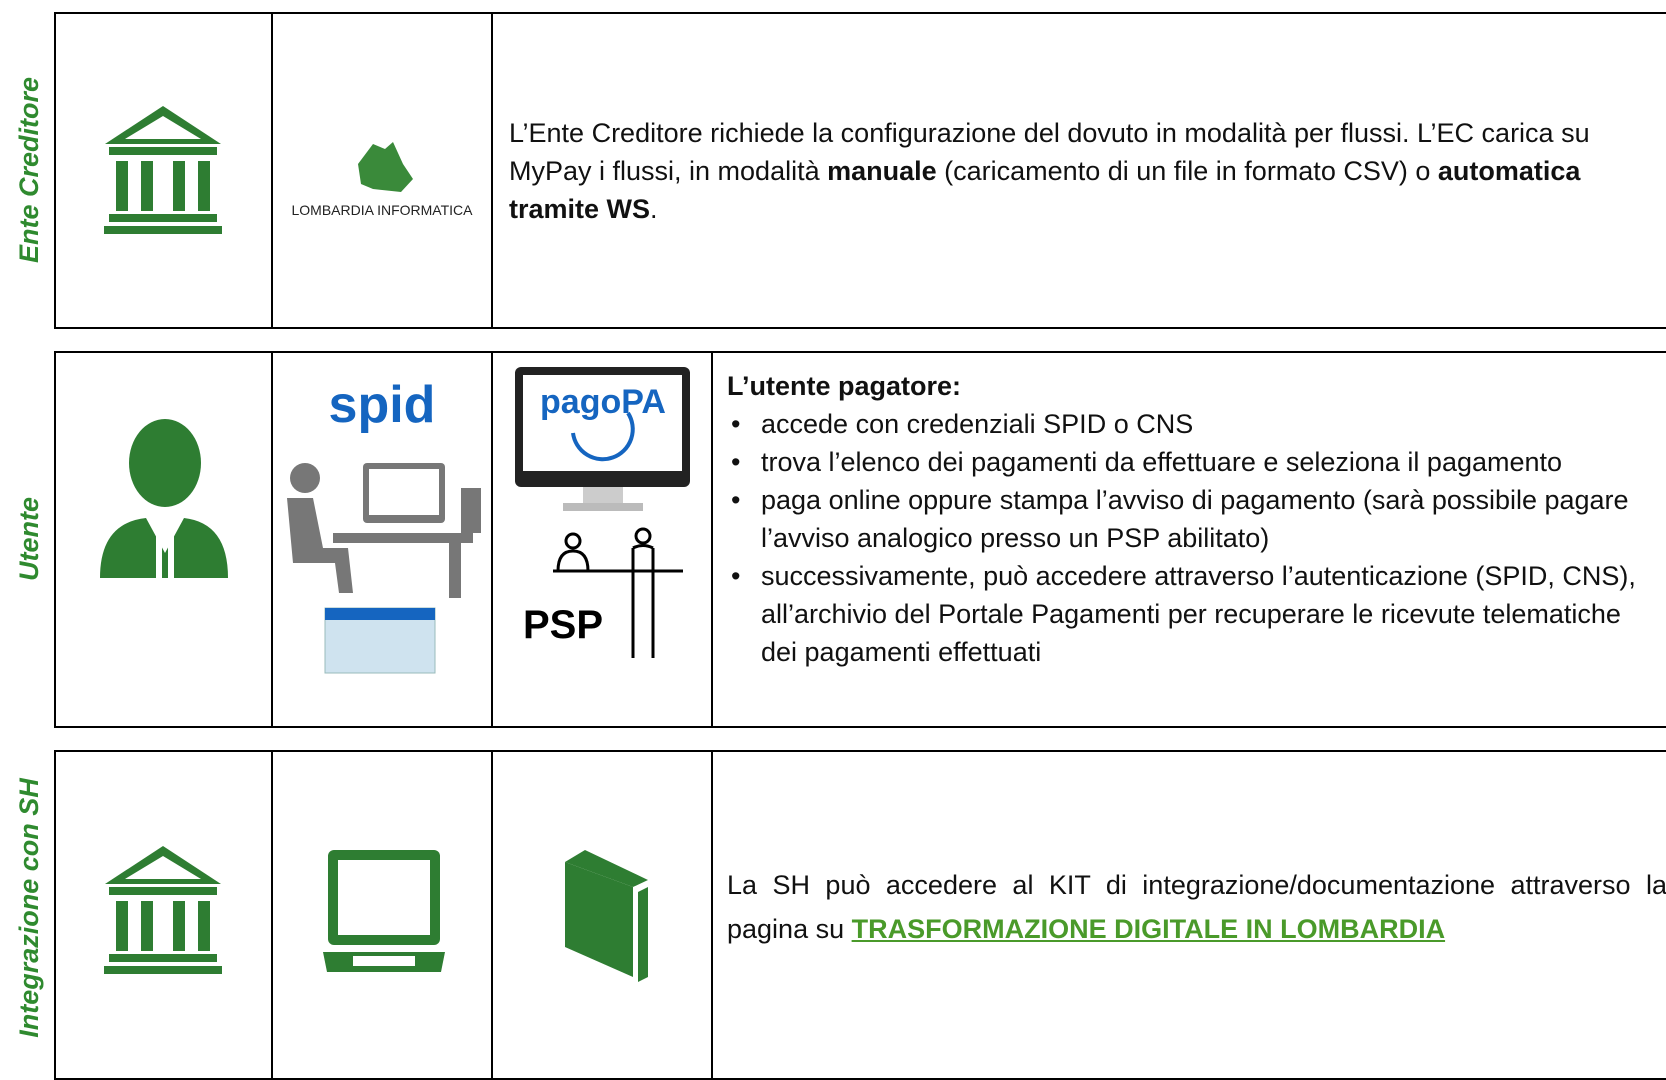 This screenshot has width=1666, height=1080. I want to click on image-cell: spid, so click(382, 539).